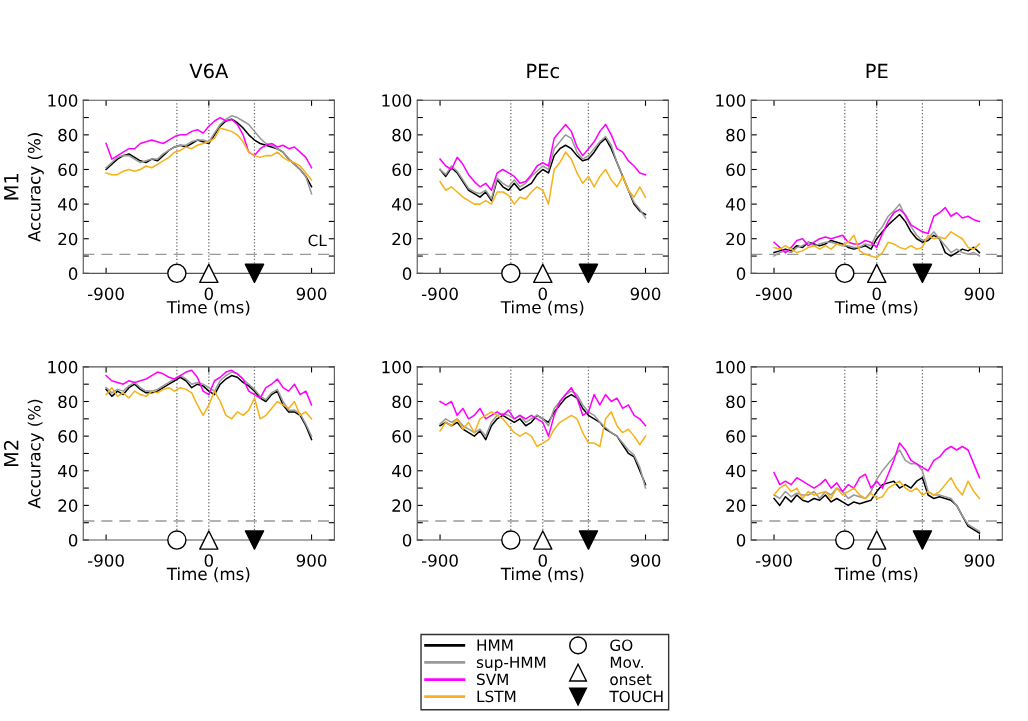 The image size is (1028, 721). I want to click on chart-title: V6A, so click(209, 71).